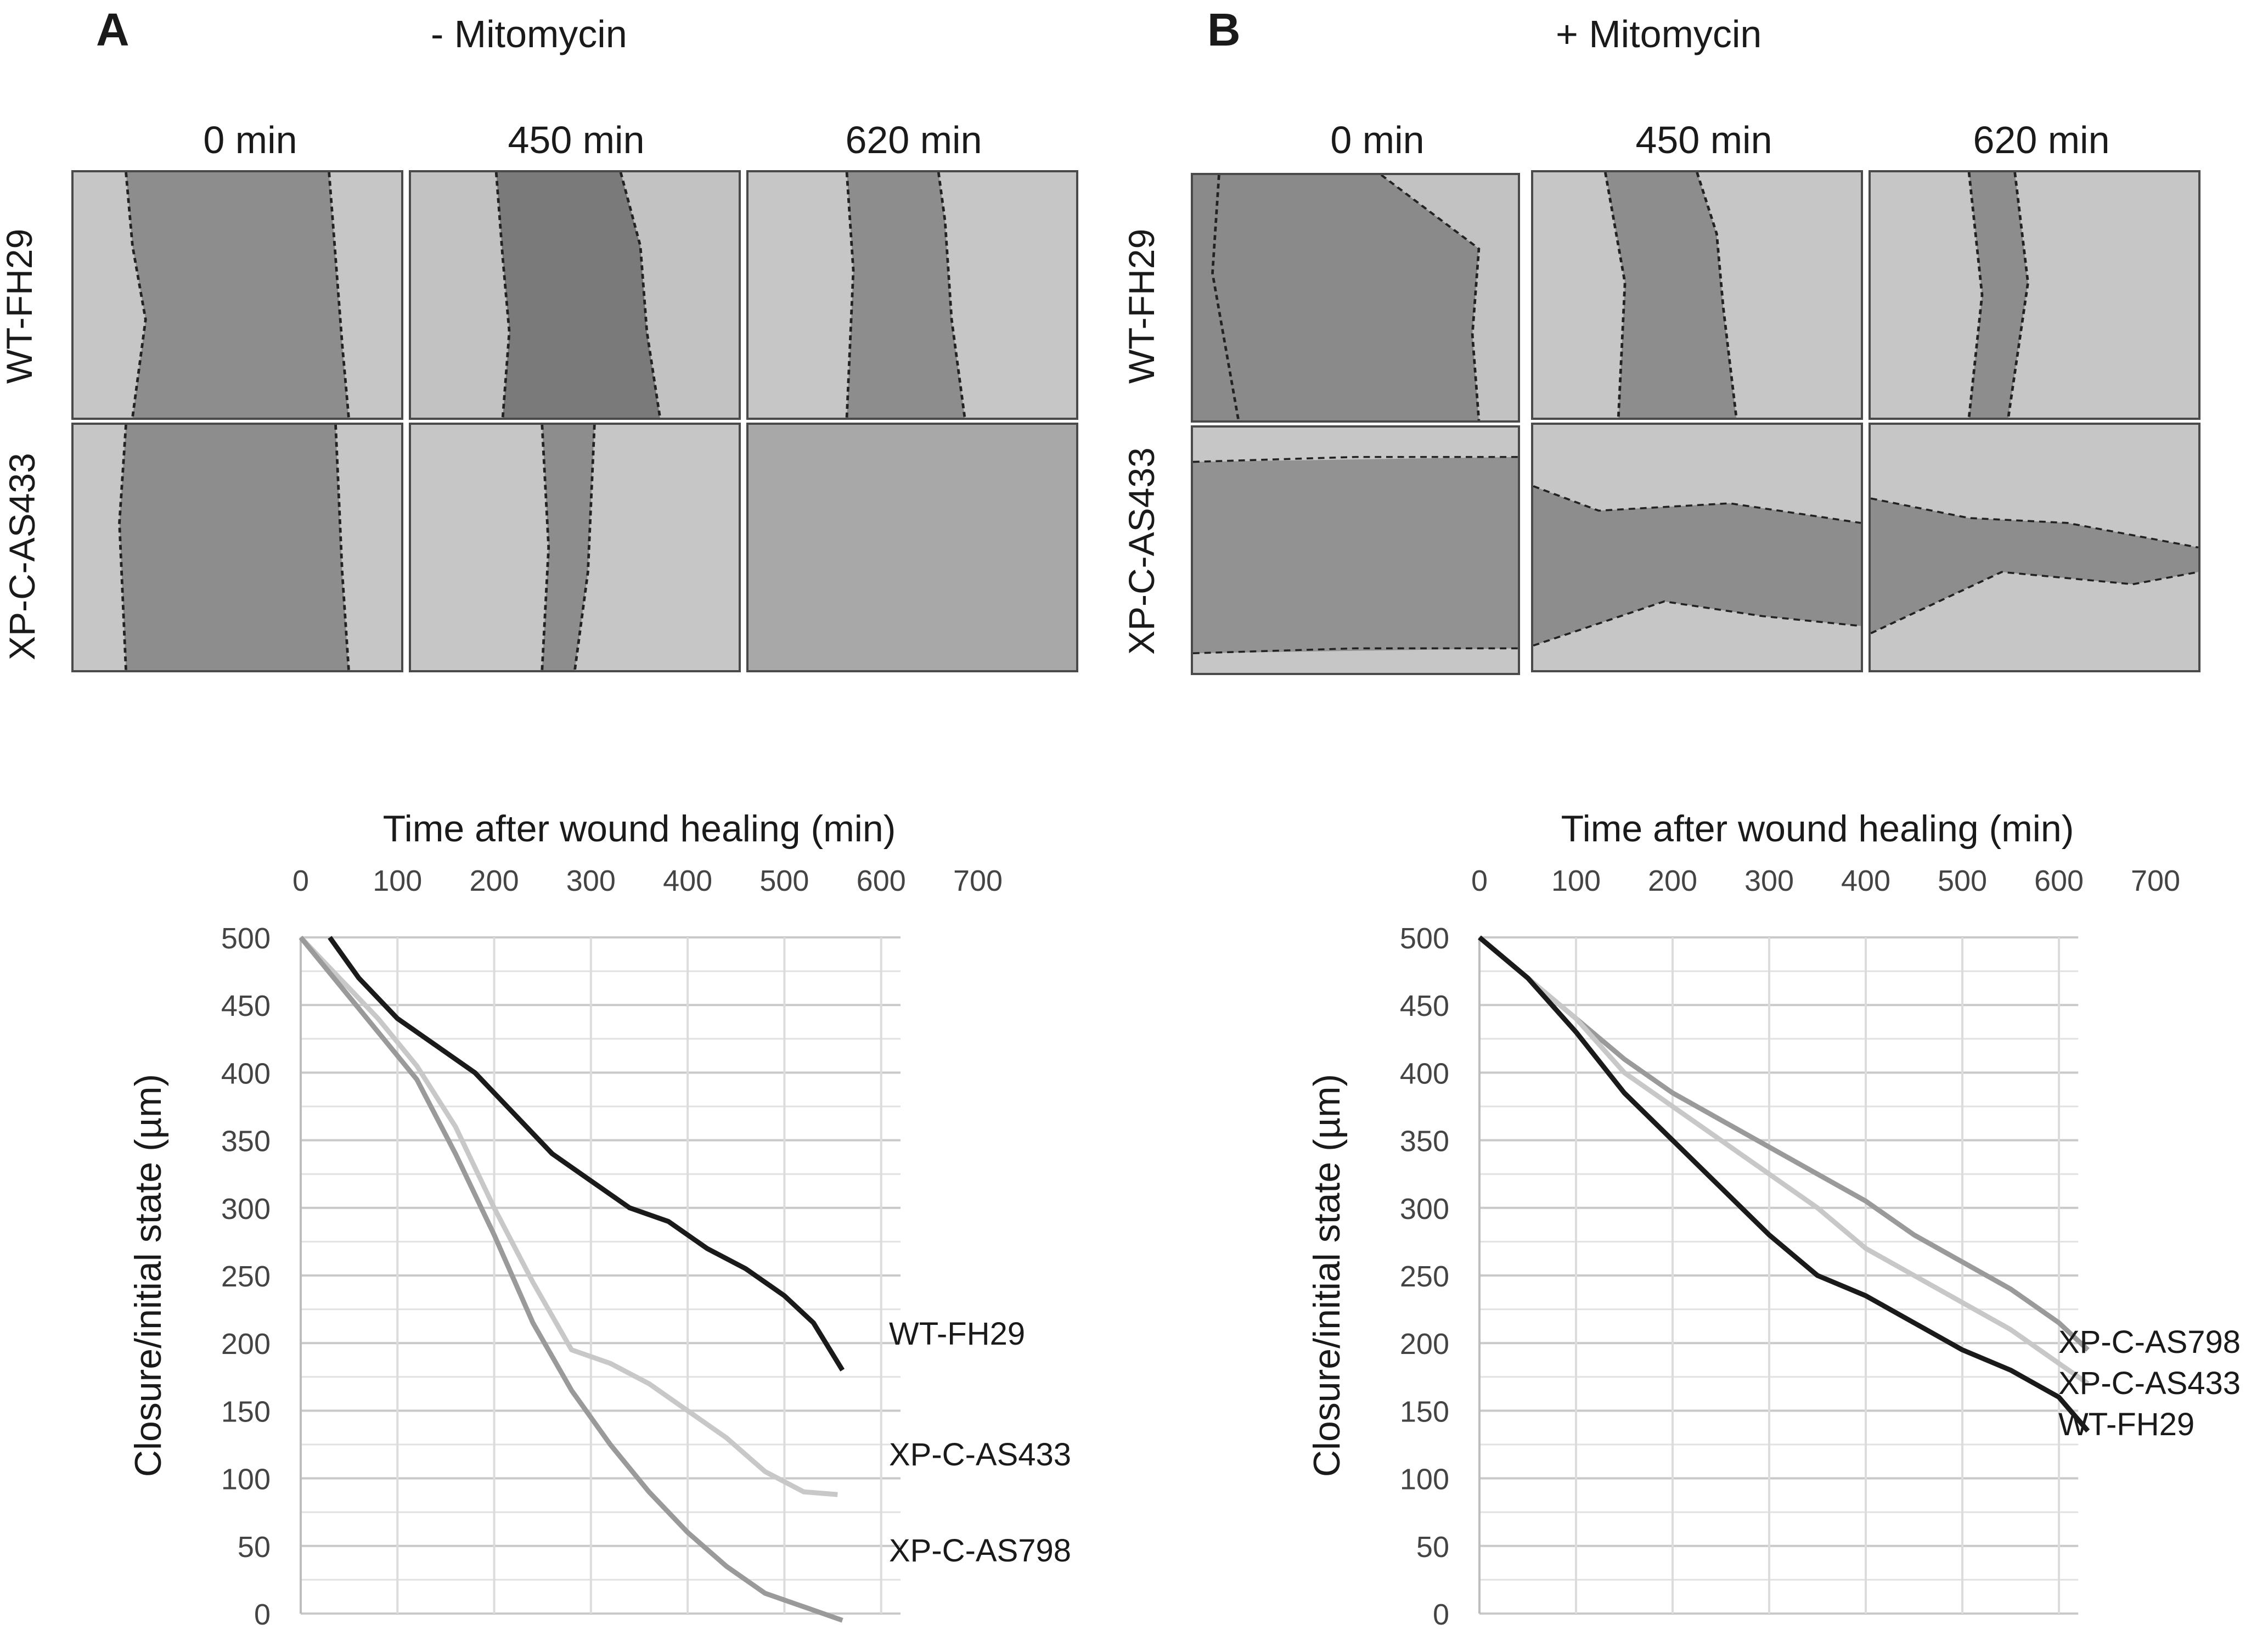 Image resolution: width=2268 pixels, height=1641 pixels. What do you see at coordinates (529, 34) in the screenshot?
I see `panel-a-condition: - Mitomycin` at bounding box center [529, 34].